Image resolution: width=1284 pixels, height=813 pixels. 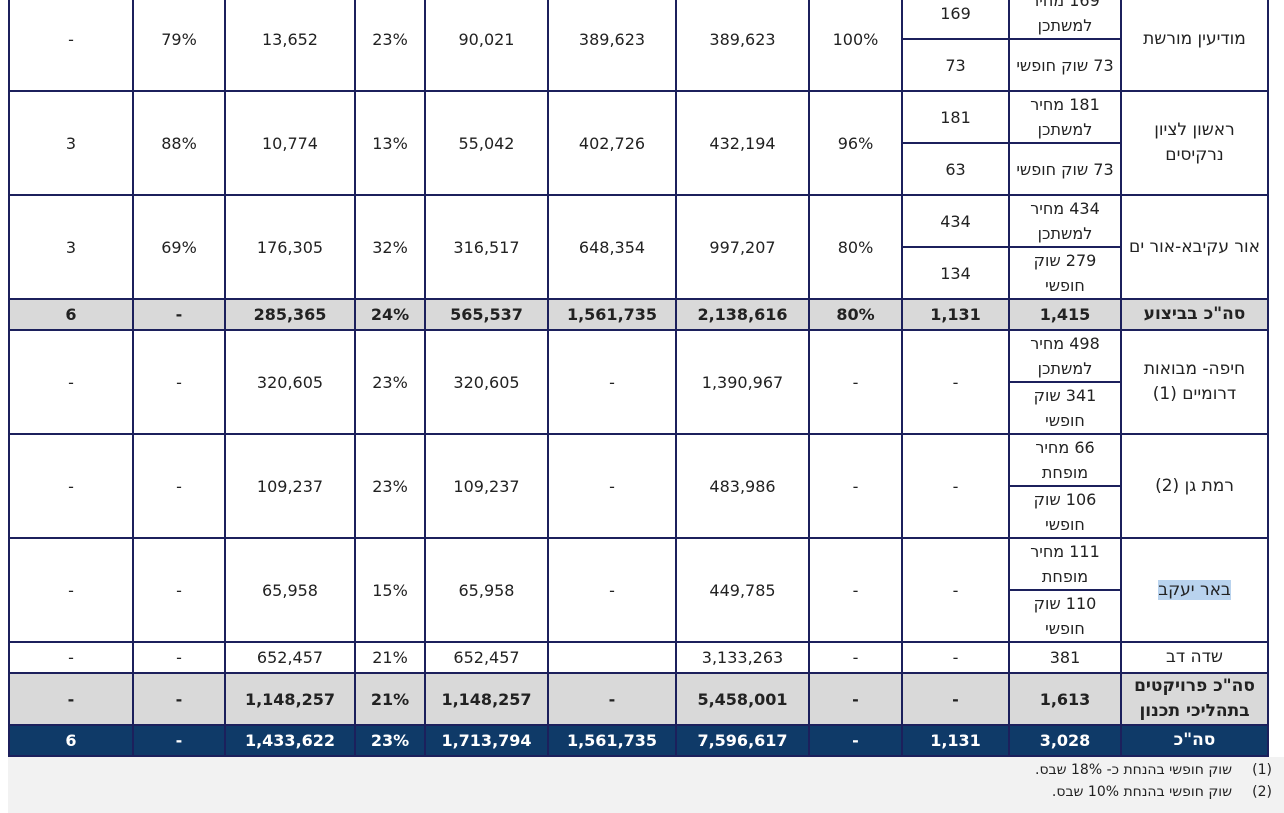 What do you see at coordinates (955, 65) in the screenshot?
I see `count-cell: 73` at bounding box center [955, 65].